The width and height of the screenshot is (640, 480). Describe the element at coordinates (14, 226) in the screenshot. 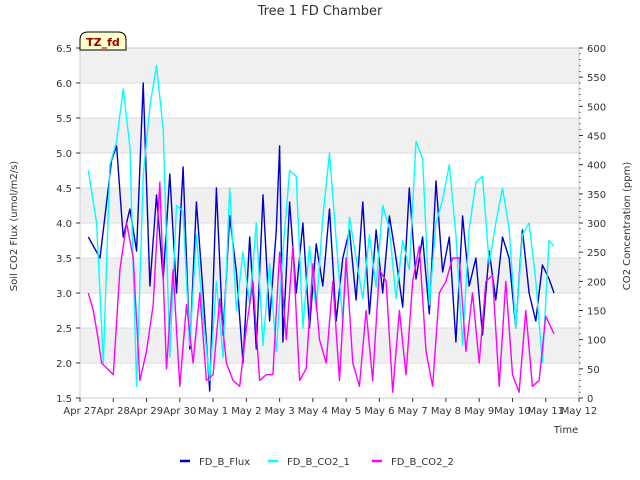

I see `y-axis-label: Soil CO2 Flux (umol/m2/s)` at that location.